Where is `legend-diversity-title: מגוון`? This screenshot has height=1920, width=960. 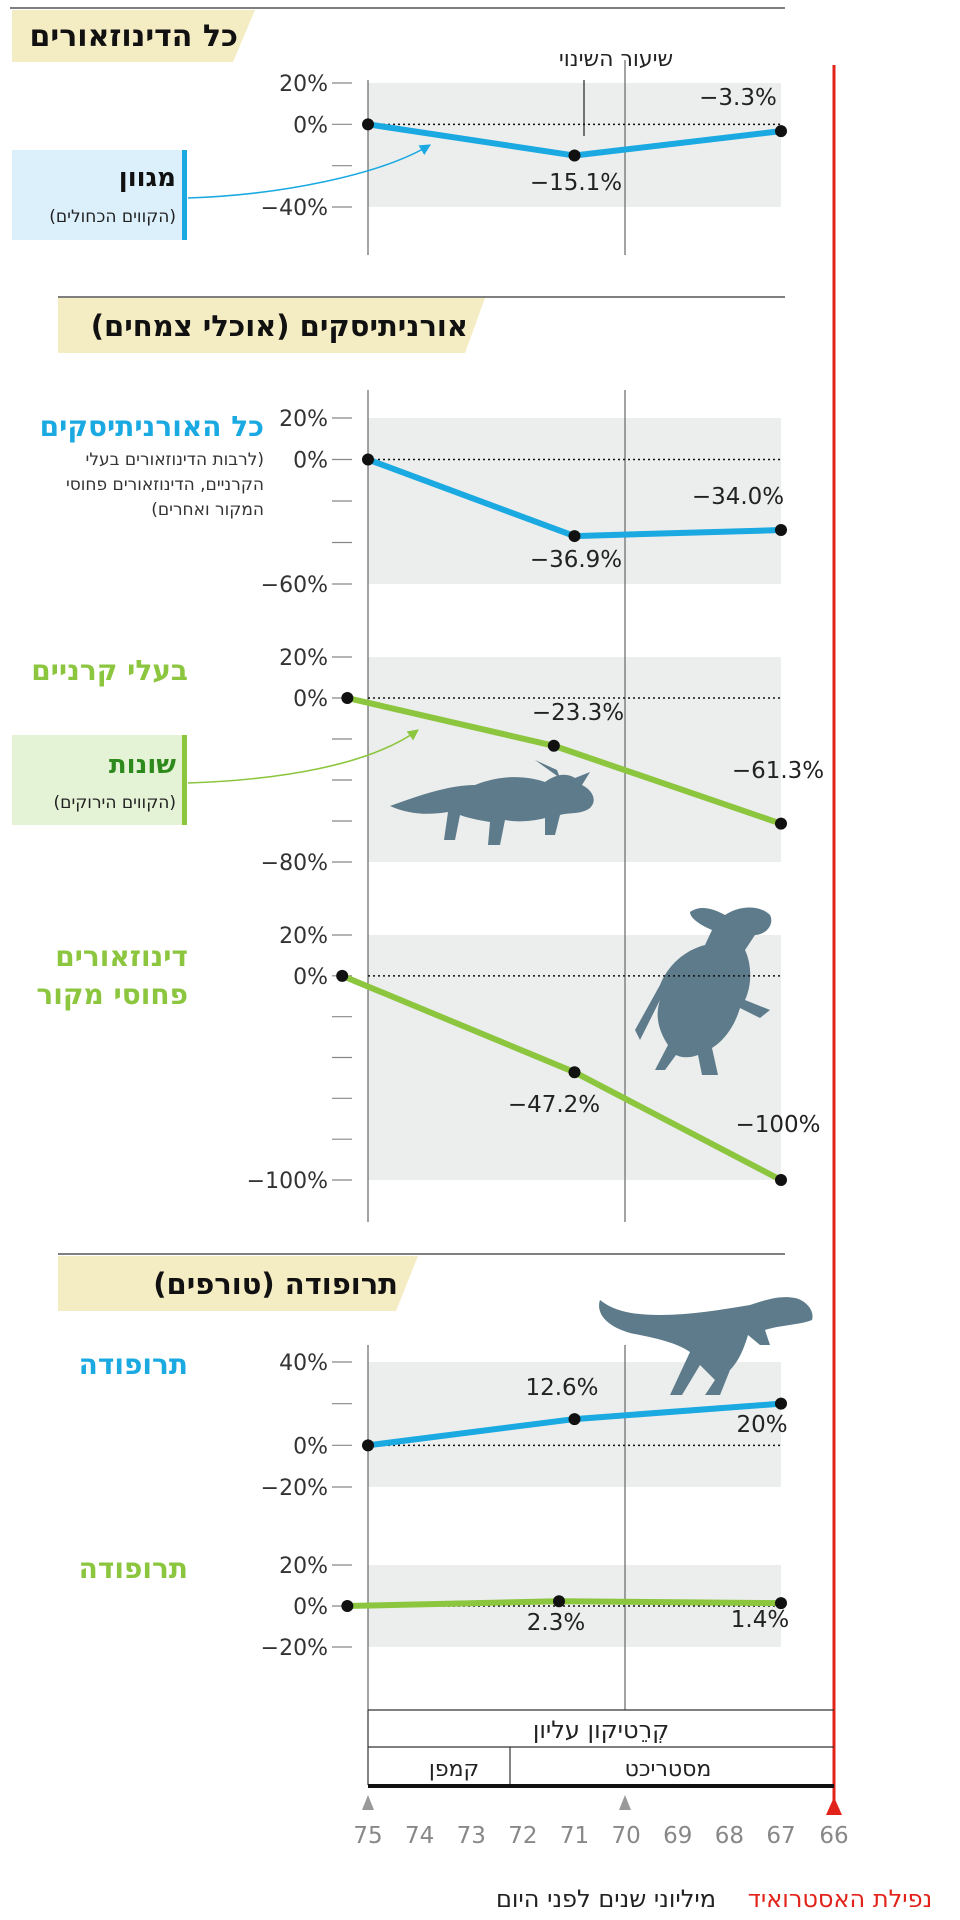
legend-diversity-title: מגוון is located at coordinates (147, 178).